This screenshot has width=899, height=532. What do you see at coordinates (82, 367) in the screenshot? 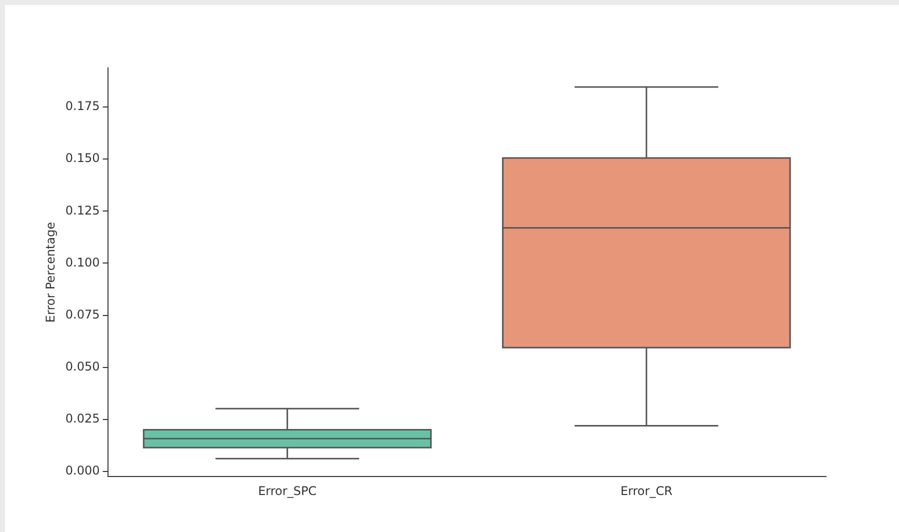
I see `y-tick-label: 0.050` at bounding box center [82, 367].